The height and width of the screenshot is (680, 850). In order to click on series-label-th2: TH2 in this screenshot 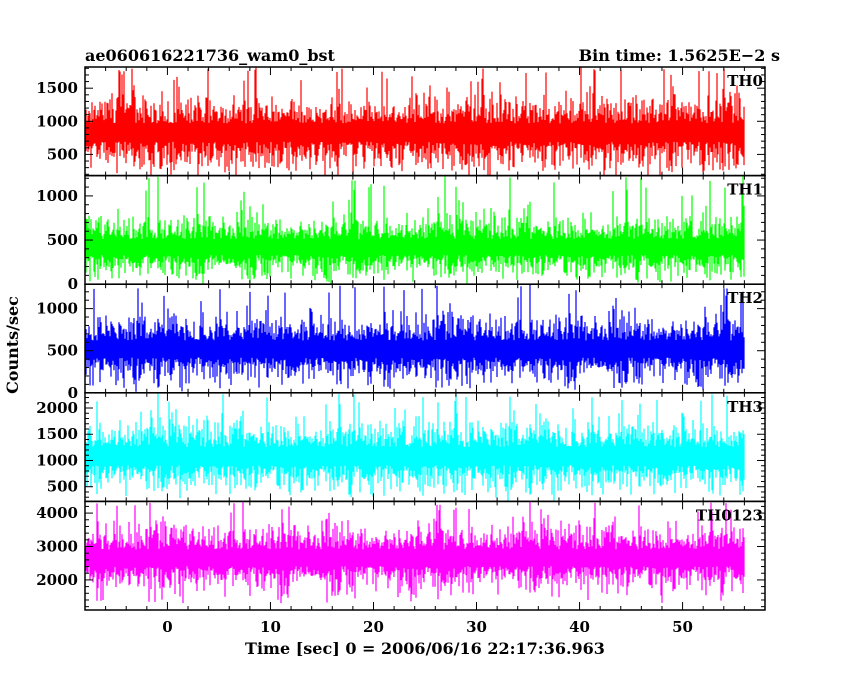, I will do `click(745, 298)`.